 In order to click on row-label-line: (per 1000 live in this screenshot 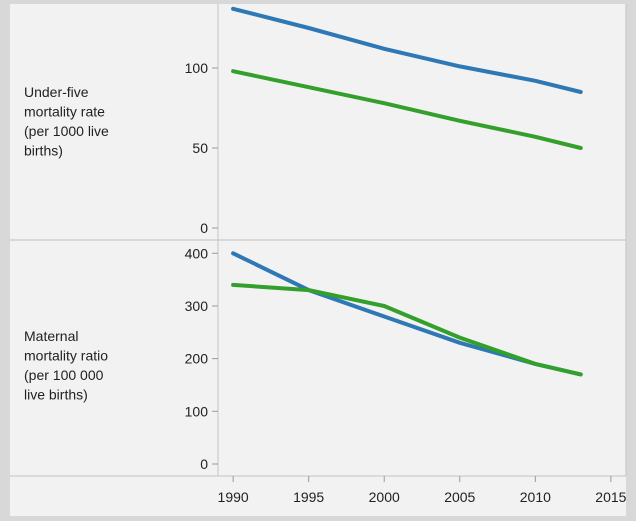, I will do `click(66, 131)`.